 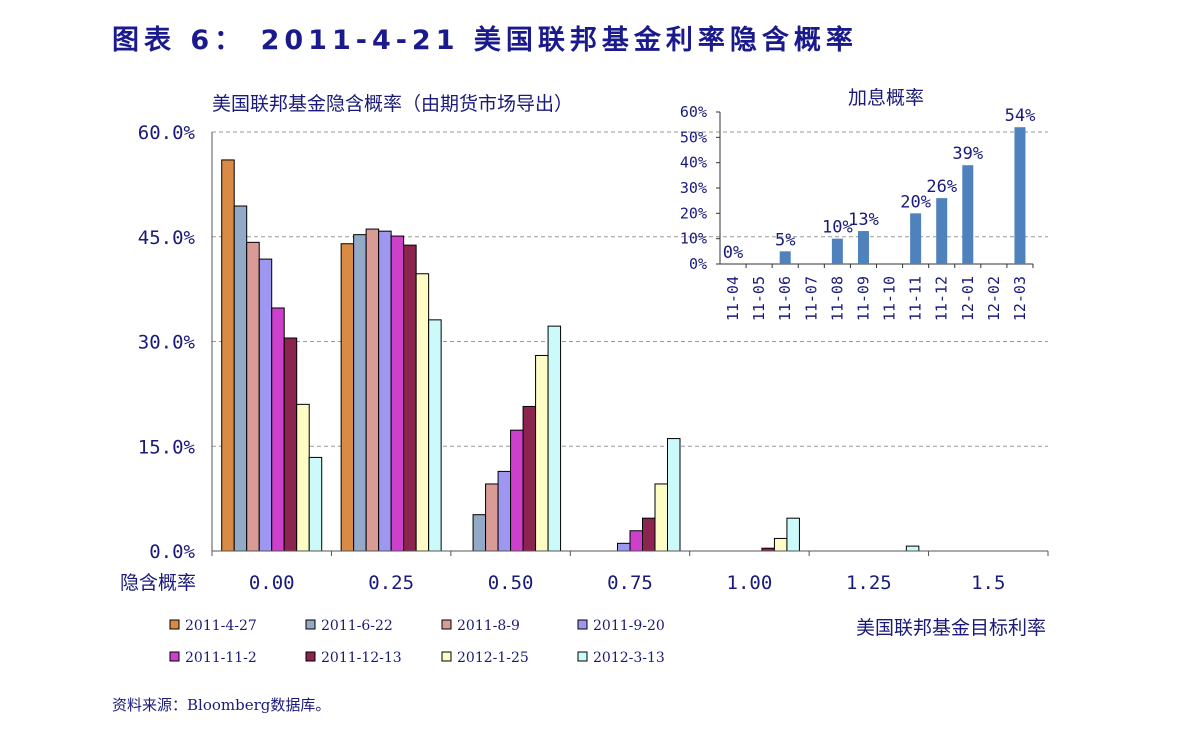 I want to click on bar-2011-4-27-0.25, so click(x=347, y=397).